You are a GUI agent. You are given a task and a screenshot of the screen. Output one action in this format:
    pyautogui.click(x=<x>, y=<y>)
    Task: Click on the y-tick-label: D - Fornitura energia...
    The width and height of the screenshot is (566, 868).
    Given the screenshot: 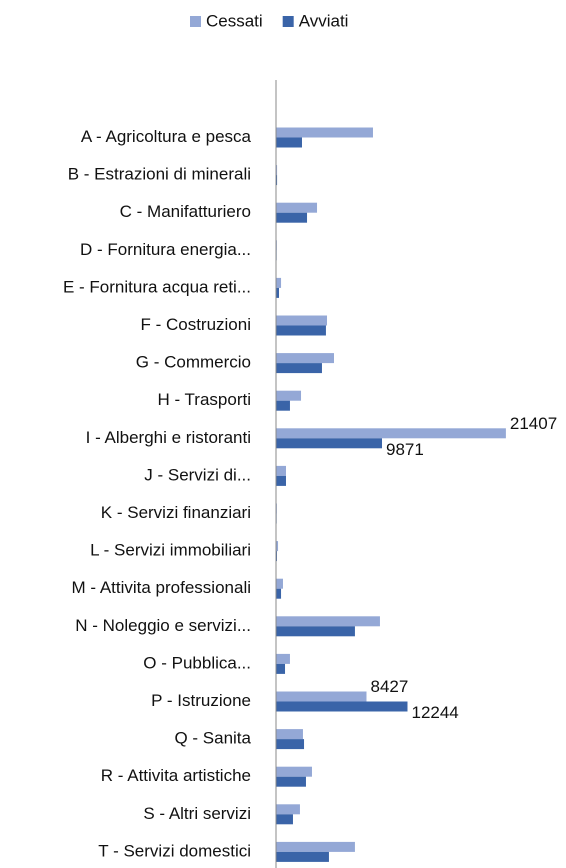 What is the action you would take?
    pyautogui.click(x=165, y=249)
    